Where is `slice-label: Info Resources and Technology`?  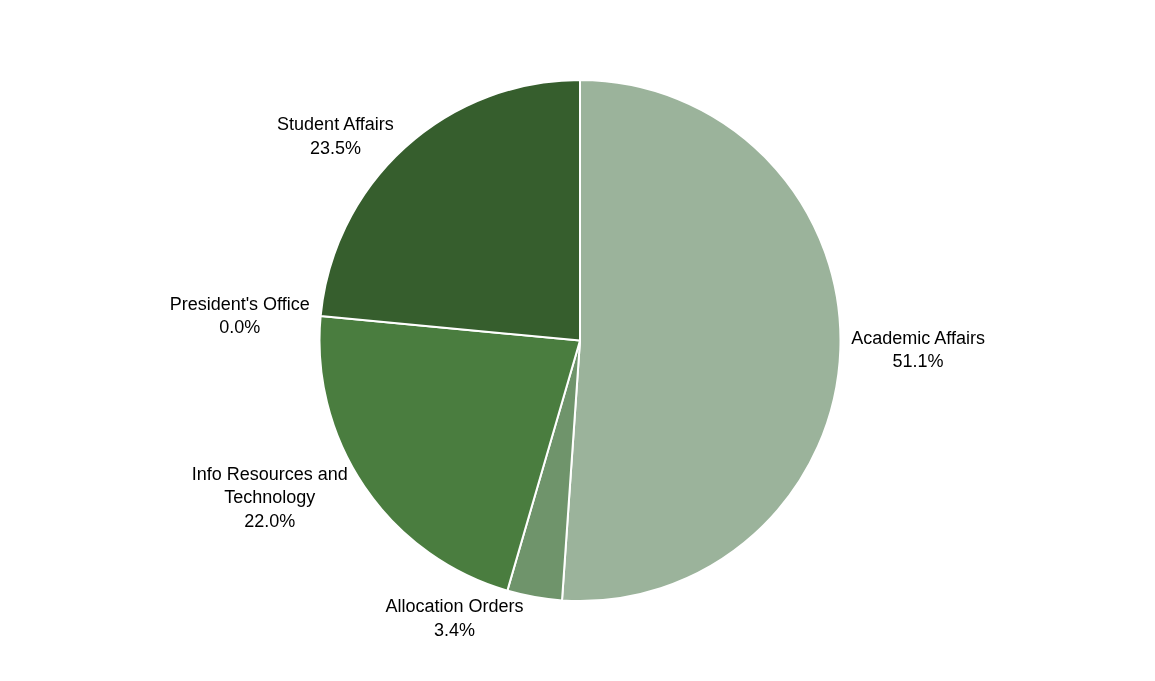 slice-label: Info Resources and Technology is located at coordinates (269, 486).